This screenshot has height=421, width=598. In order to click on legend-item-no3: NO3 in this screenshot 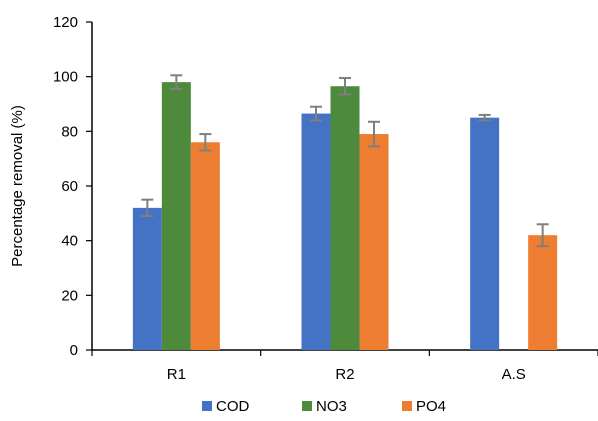, I will do `click(324, 406)`.